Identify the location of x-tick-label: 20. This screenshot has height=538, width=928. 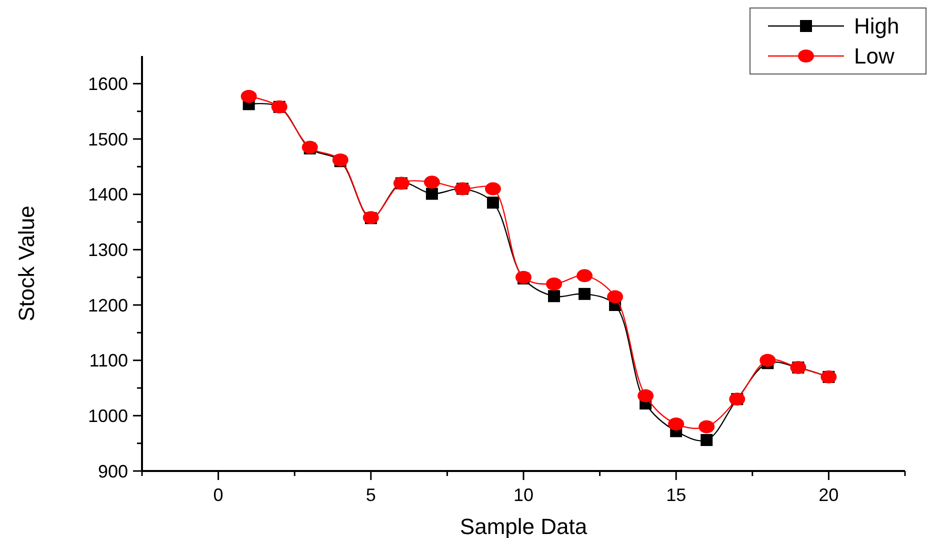
(828, 495).